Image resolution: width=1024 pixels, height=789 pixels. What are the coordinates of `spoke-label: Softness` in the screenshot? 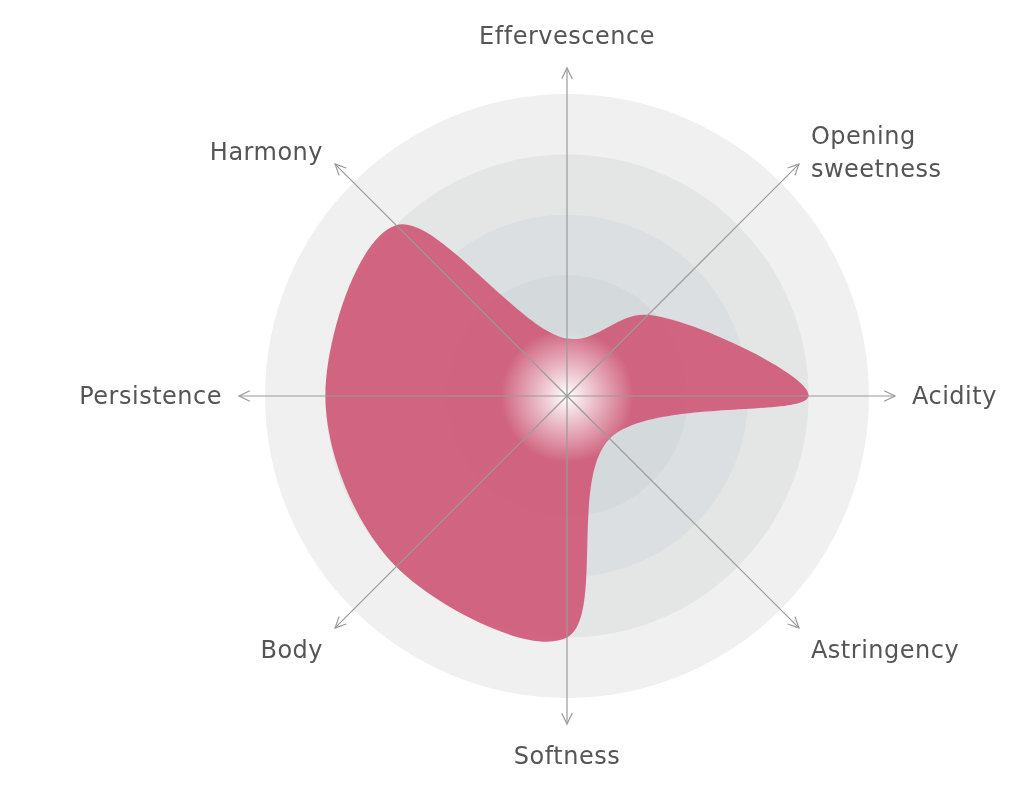 It's located at (567, 756).